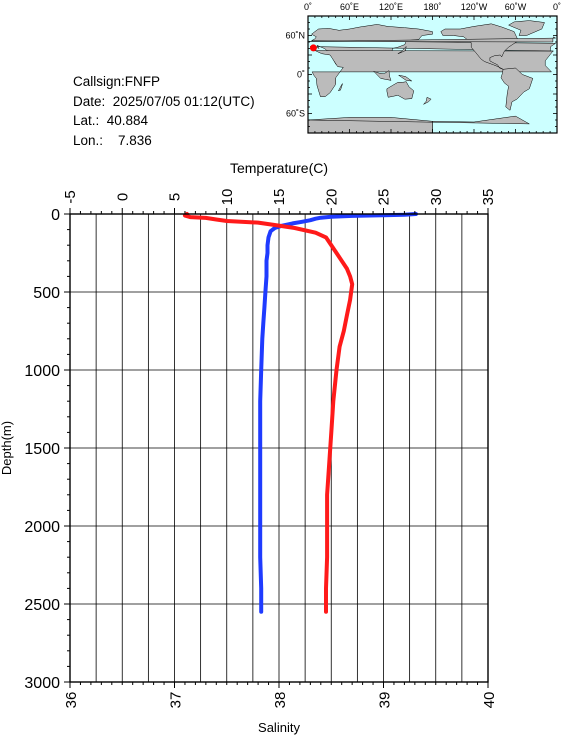 This screenshot has height=736, width=564. I want to click on salinity-tick-label: 39, so click(385, 700).